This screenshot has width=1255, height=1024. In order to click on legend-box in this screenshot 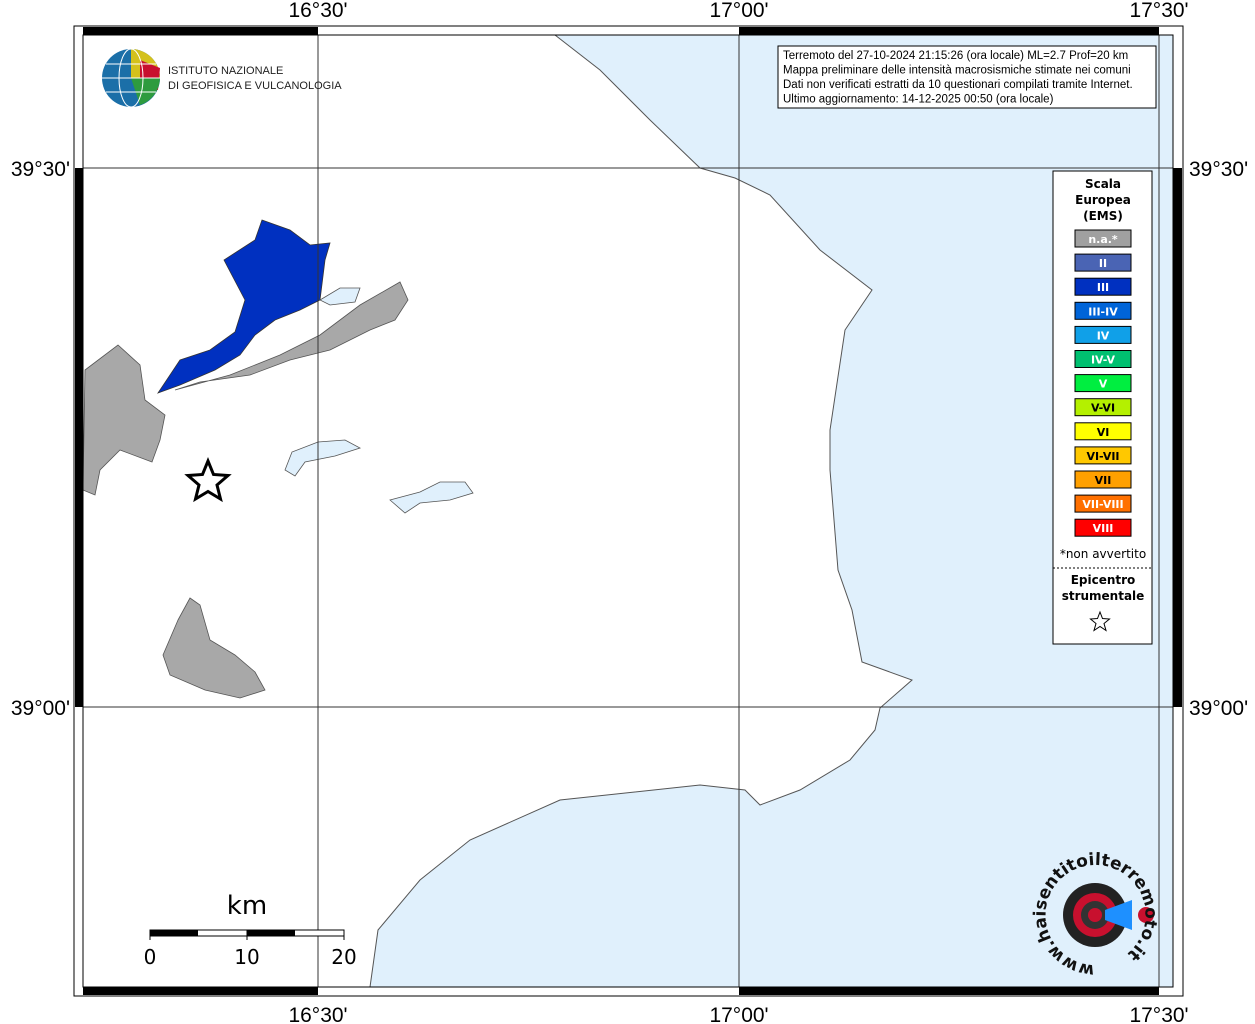, I will do `click(1102, 407)`.